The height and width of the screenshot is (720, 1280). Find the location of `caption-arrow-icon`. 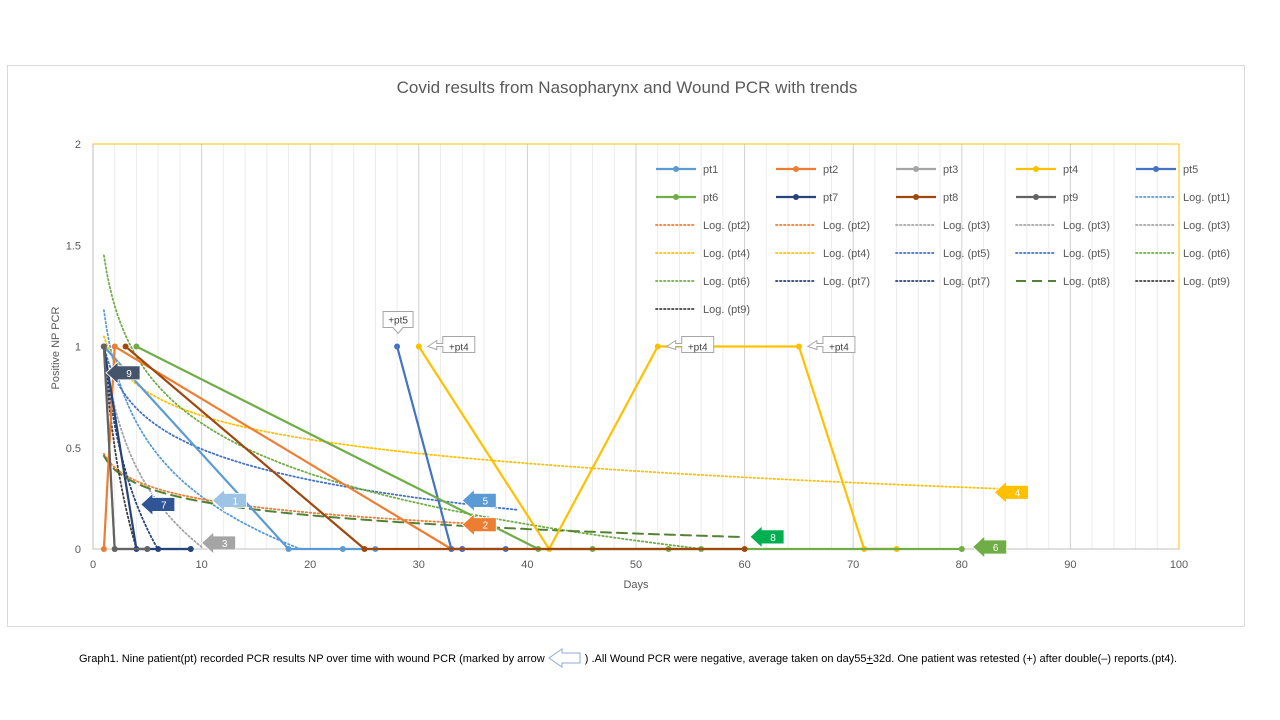

caption-arrow-icon is located at coordinates (564, 658).